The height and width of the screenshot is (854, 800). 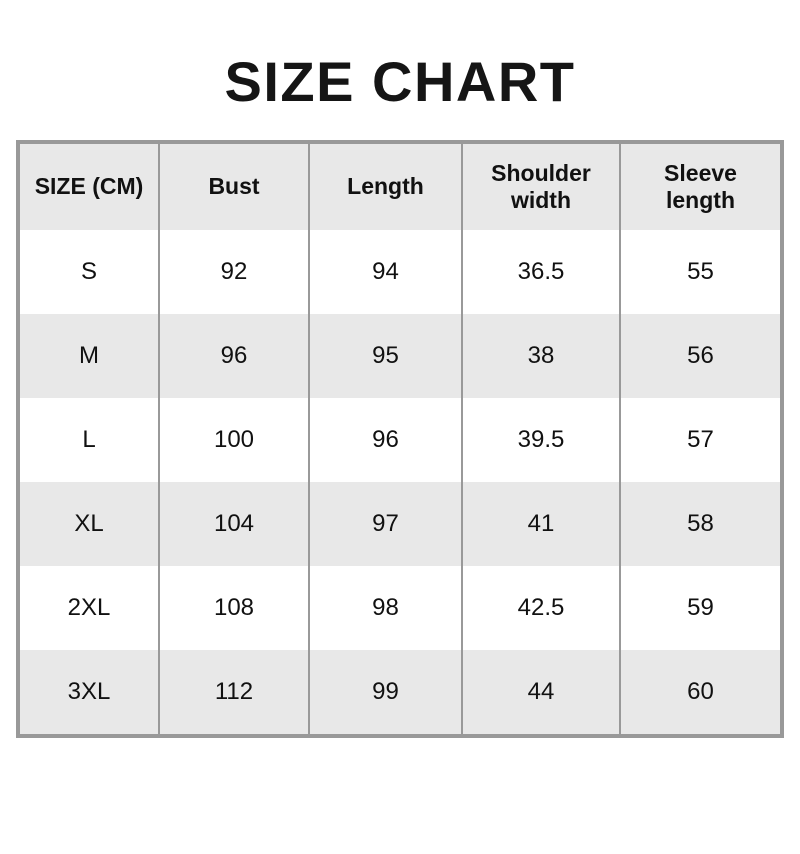 I want to click on size-label: S, so click(x=88, y=271).